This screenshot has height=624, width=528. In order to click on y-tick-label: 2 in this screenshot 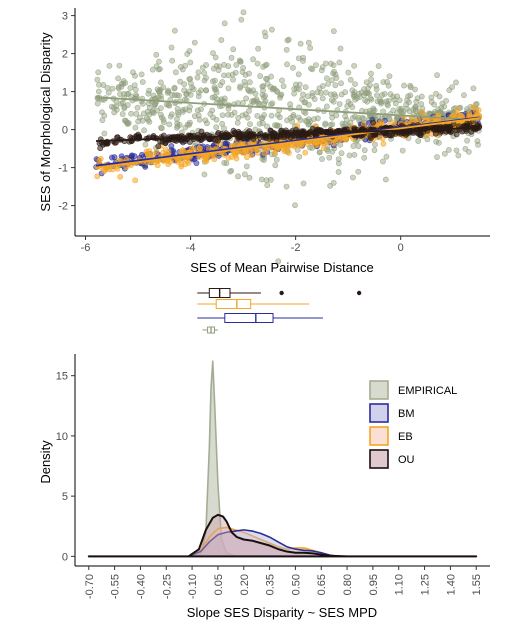, I will do `click(65, 55)`.